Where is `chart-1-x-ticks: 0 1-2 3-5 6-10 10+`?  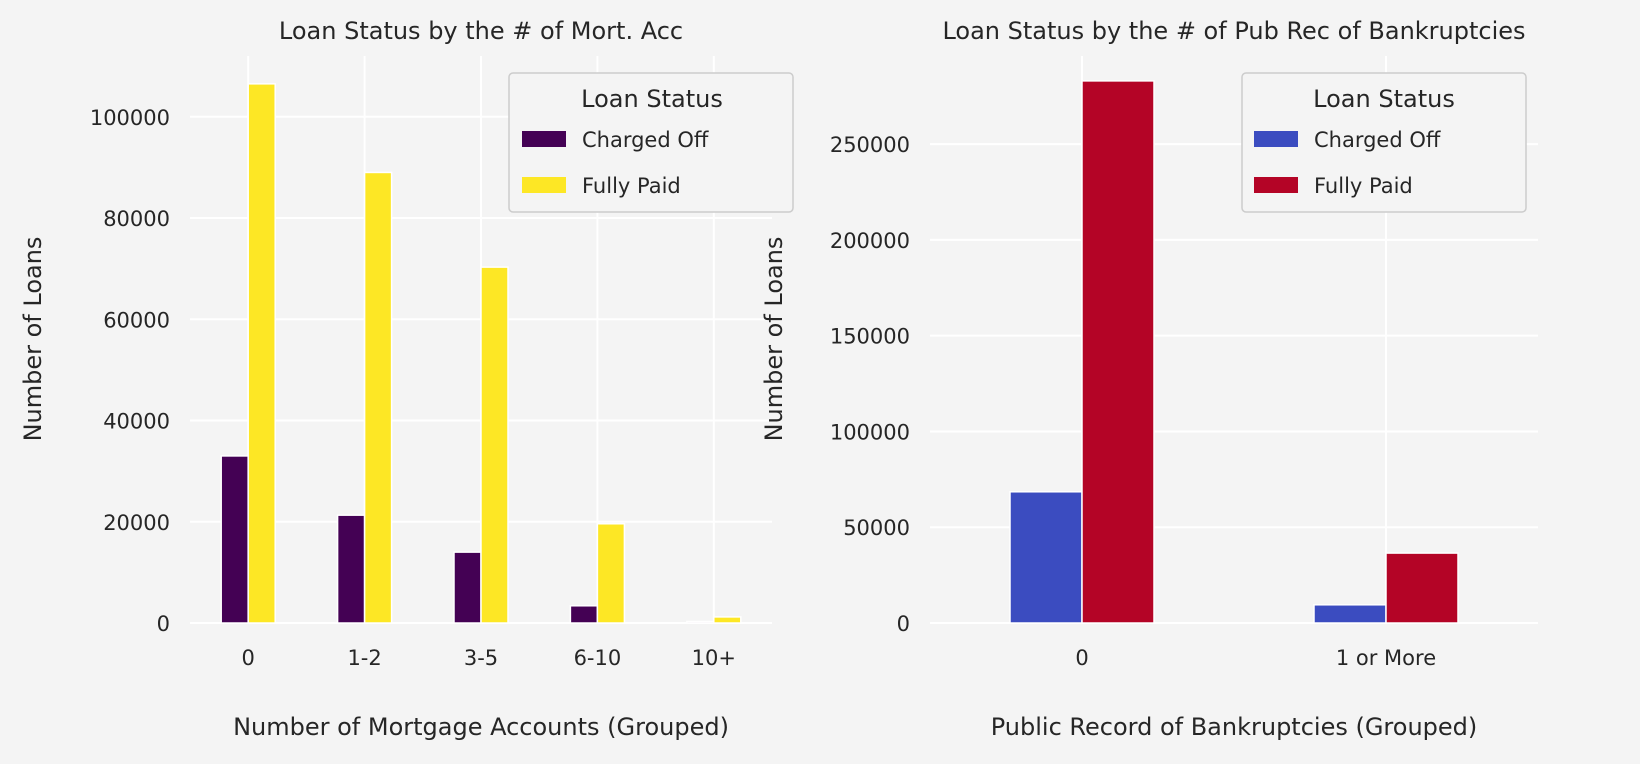
chart-1-x-ticks: 0 1-2 3-5 6-10 10+ is located at coordinates (489, 658).